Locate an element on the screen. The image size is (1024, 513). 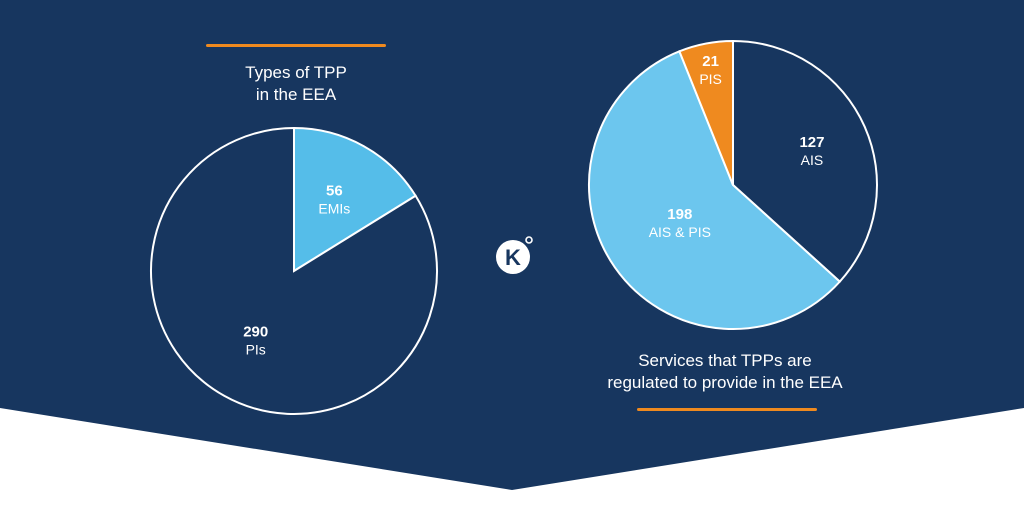
pie-slice-ais is located at coordinates (805, 161).